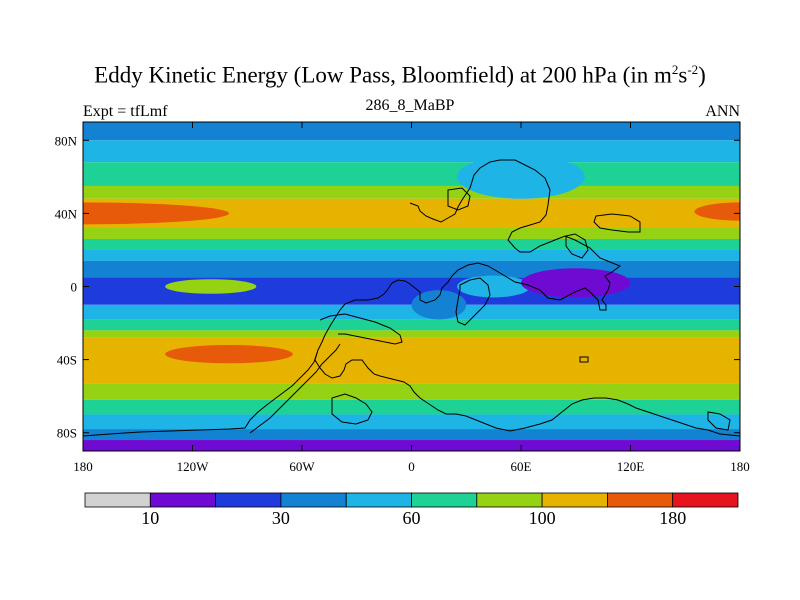 The height and width of the screenshot is (600, 800). What do you see at coordinates (67, 433) in the screenshot?
I see `y-tick-label-4: 80S` at bounding box center [67, 433].